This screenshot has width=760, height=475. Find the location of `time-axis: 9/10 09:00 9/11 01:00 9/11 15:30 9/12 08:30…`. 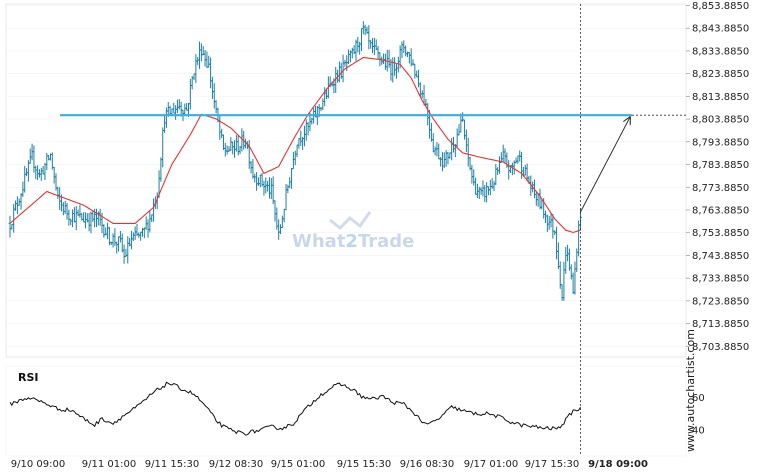

time-axis: 9/10 09:00 9/11 01:00 9/11 15:30 9/12 08:30… is located at coordinates (329, 464).